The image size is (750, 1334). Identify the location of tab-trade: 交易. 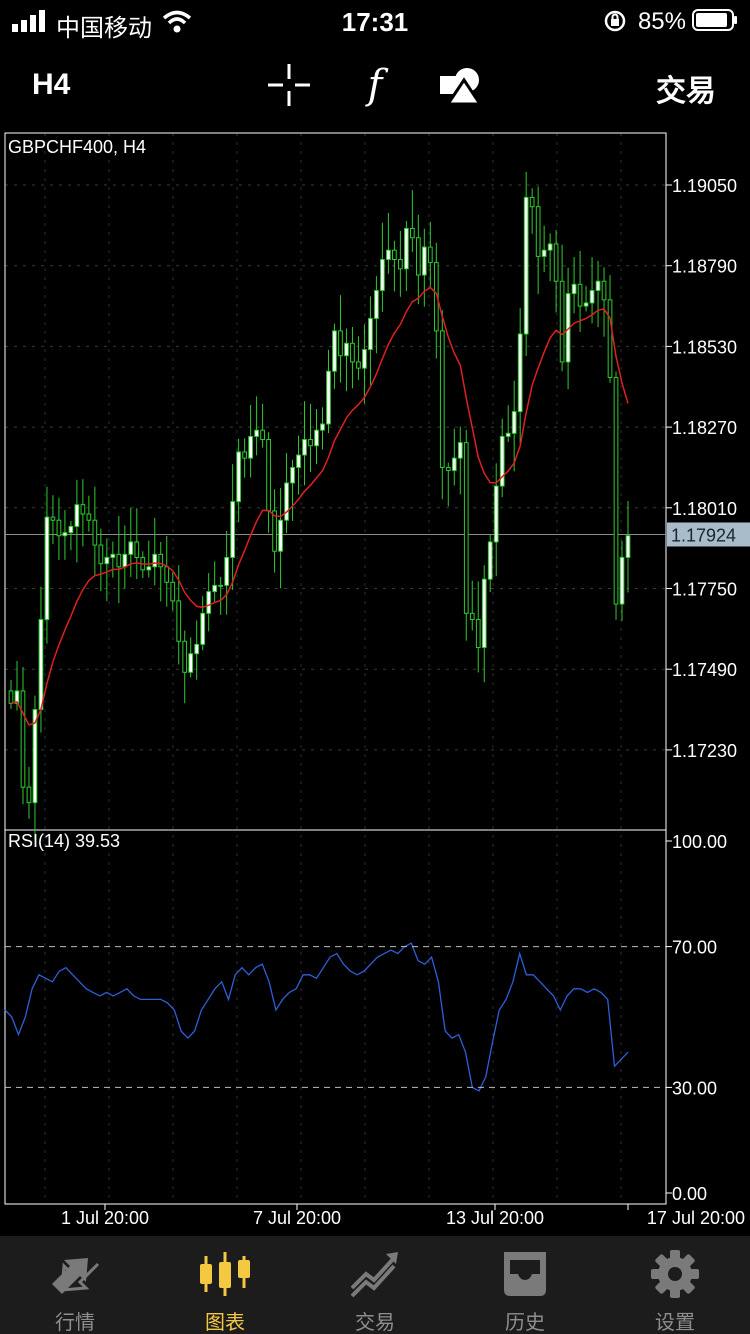
(375, 1285).